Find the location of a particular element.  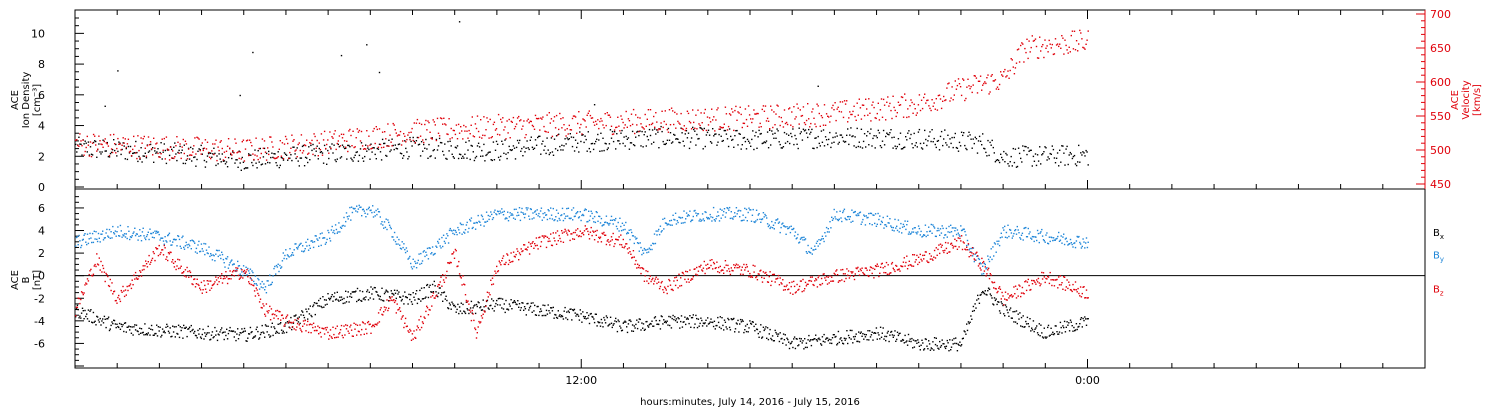

density-spike-point is located at coordinates (459, 22).